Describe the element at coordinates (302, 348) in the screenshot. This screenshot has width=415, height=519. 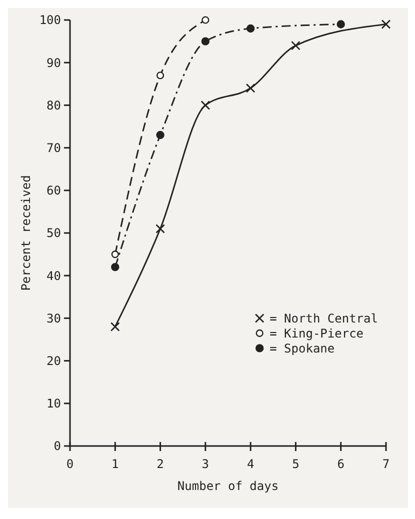
I see `legend-label: = Spokane` at that location.